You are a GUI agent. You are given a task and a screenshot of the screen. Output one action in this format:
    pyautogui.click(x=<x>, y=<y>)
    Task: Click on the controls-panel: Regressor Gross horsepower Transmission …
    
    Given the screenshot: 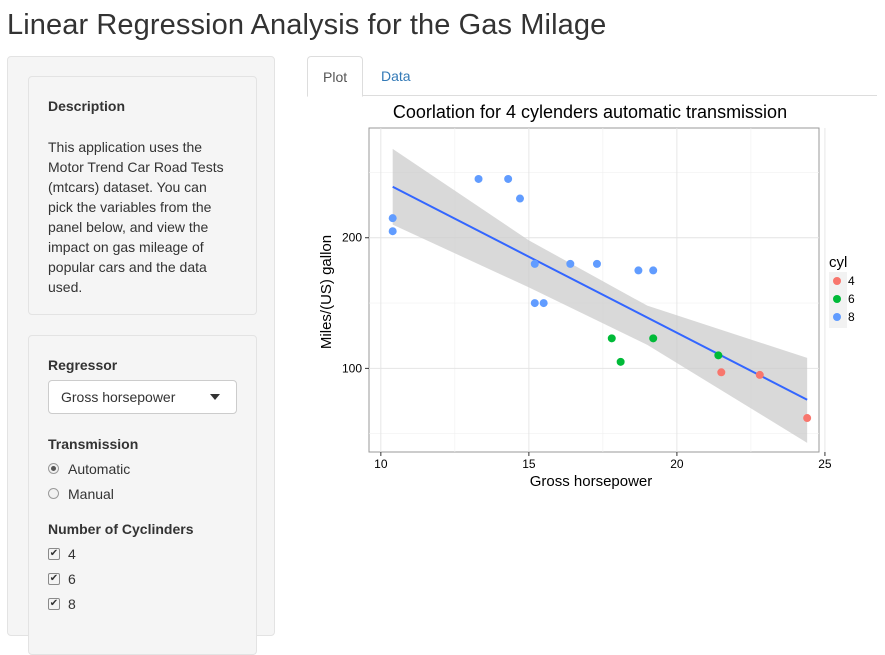 What is the action you would take?
    pyautogui.click(x=142, y=495)
    